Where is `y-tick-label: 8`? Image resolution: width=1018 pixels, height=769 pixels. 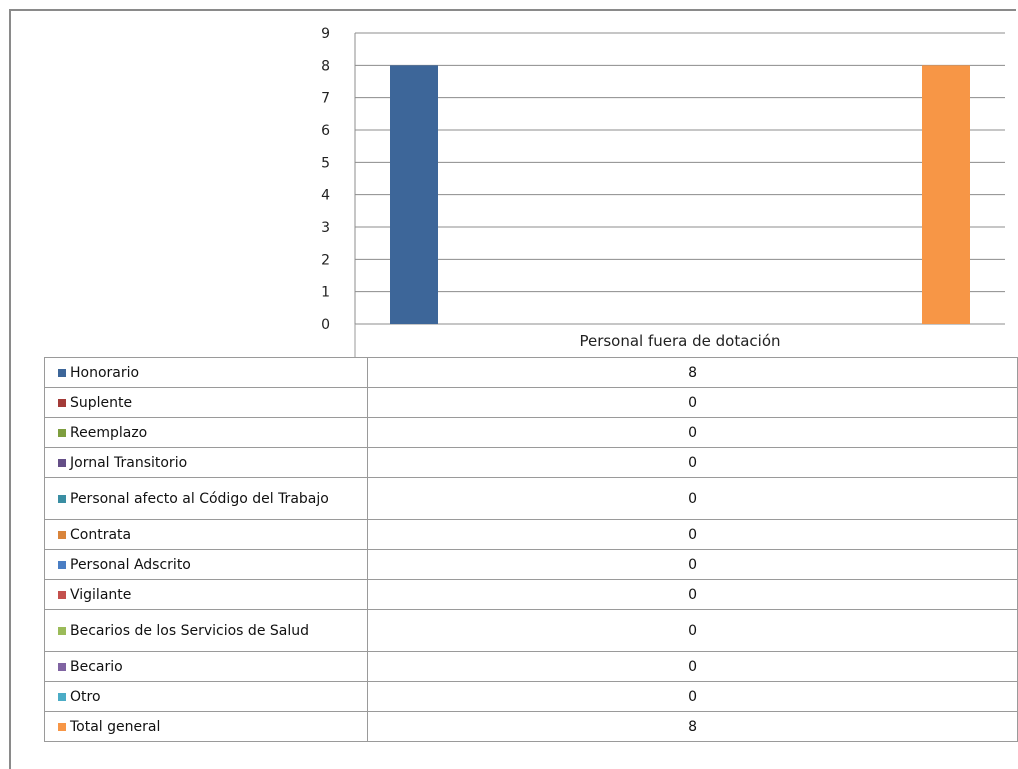
y-tick-label: 8 is located at coordinates (325, 66).